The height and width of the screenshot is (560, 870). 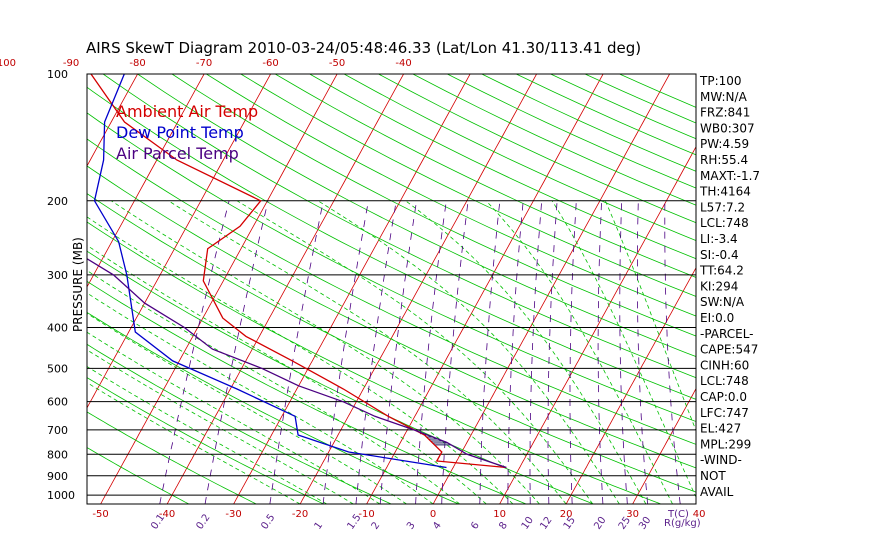 What do you see at coordinates (180, 132) in the screenshot?
I see `legend-entry: Dew Point Temp` at bounding box center [180, 132].